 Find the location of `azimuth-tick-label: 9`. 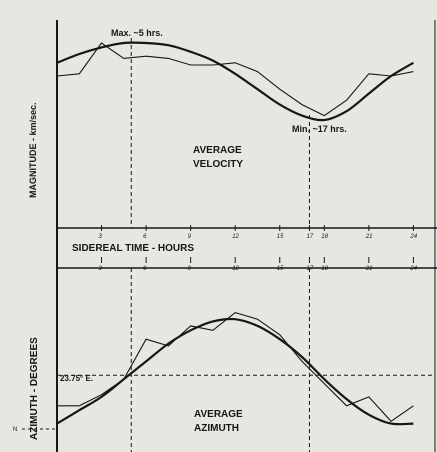

azimuth-tick-label: 9 is located at coordinates (190, 269).